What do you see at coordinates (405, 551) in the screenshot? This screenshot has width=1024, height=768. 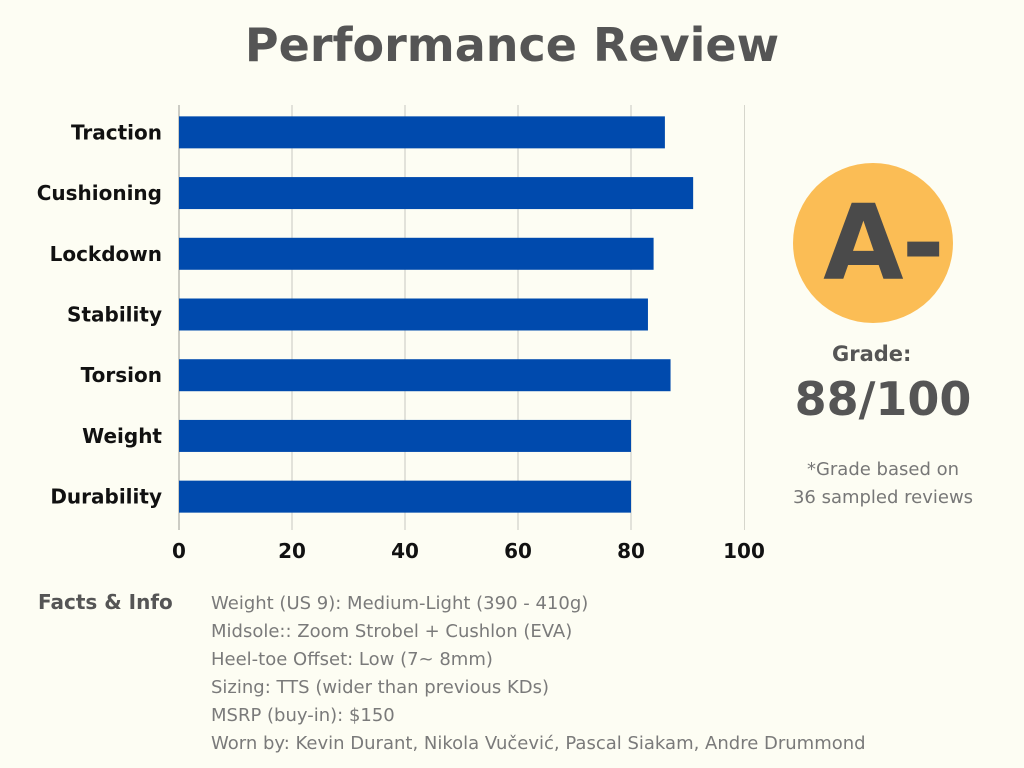 I see `x-tick-label: 40` at bounding box center [405, 551].